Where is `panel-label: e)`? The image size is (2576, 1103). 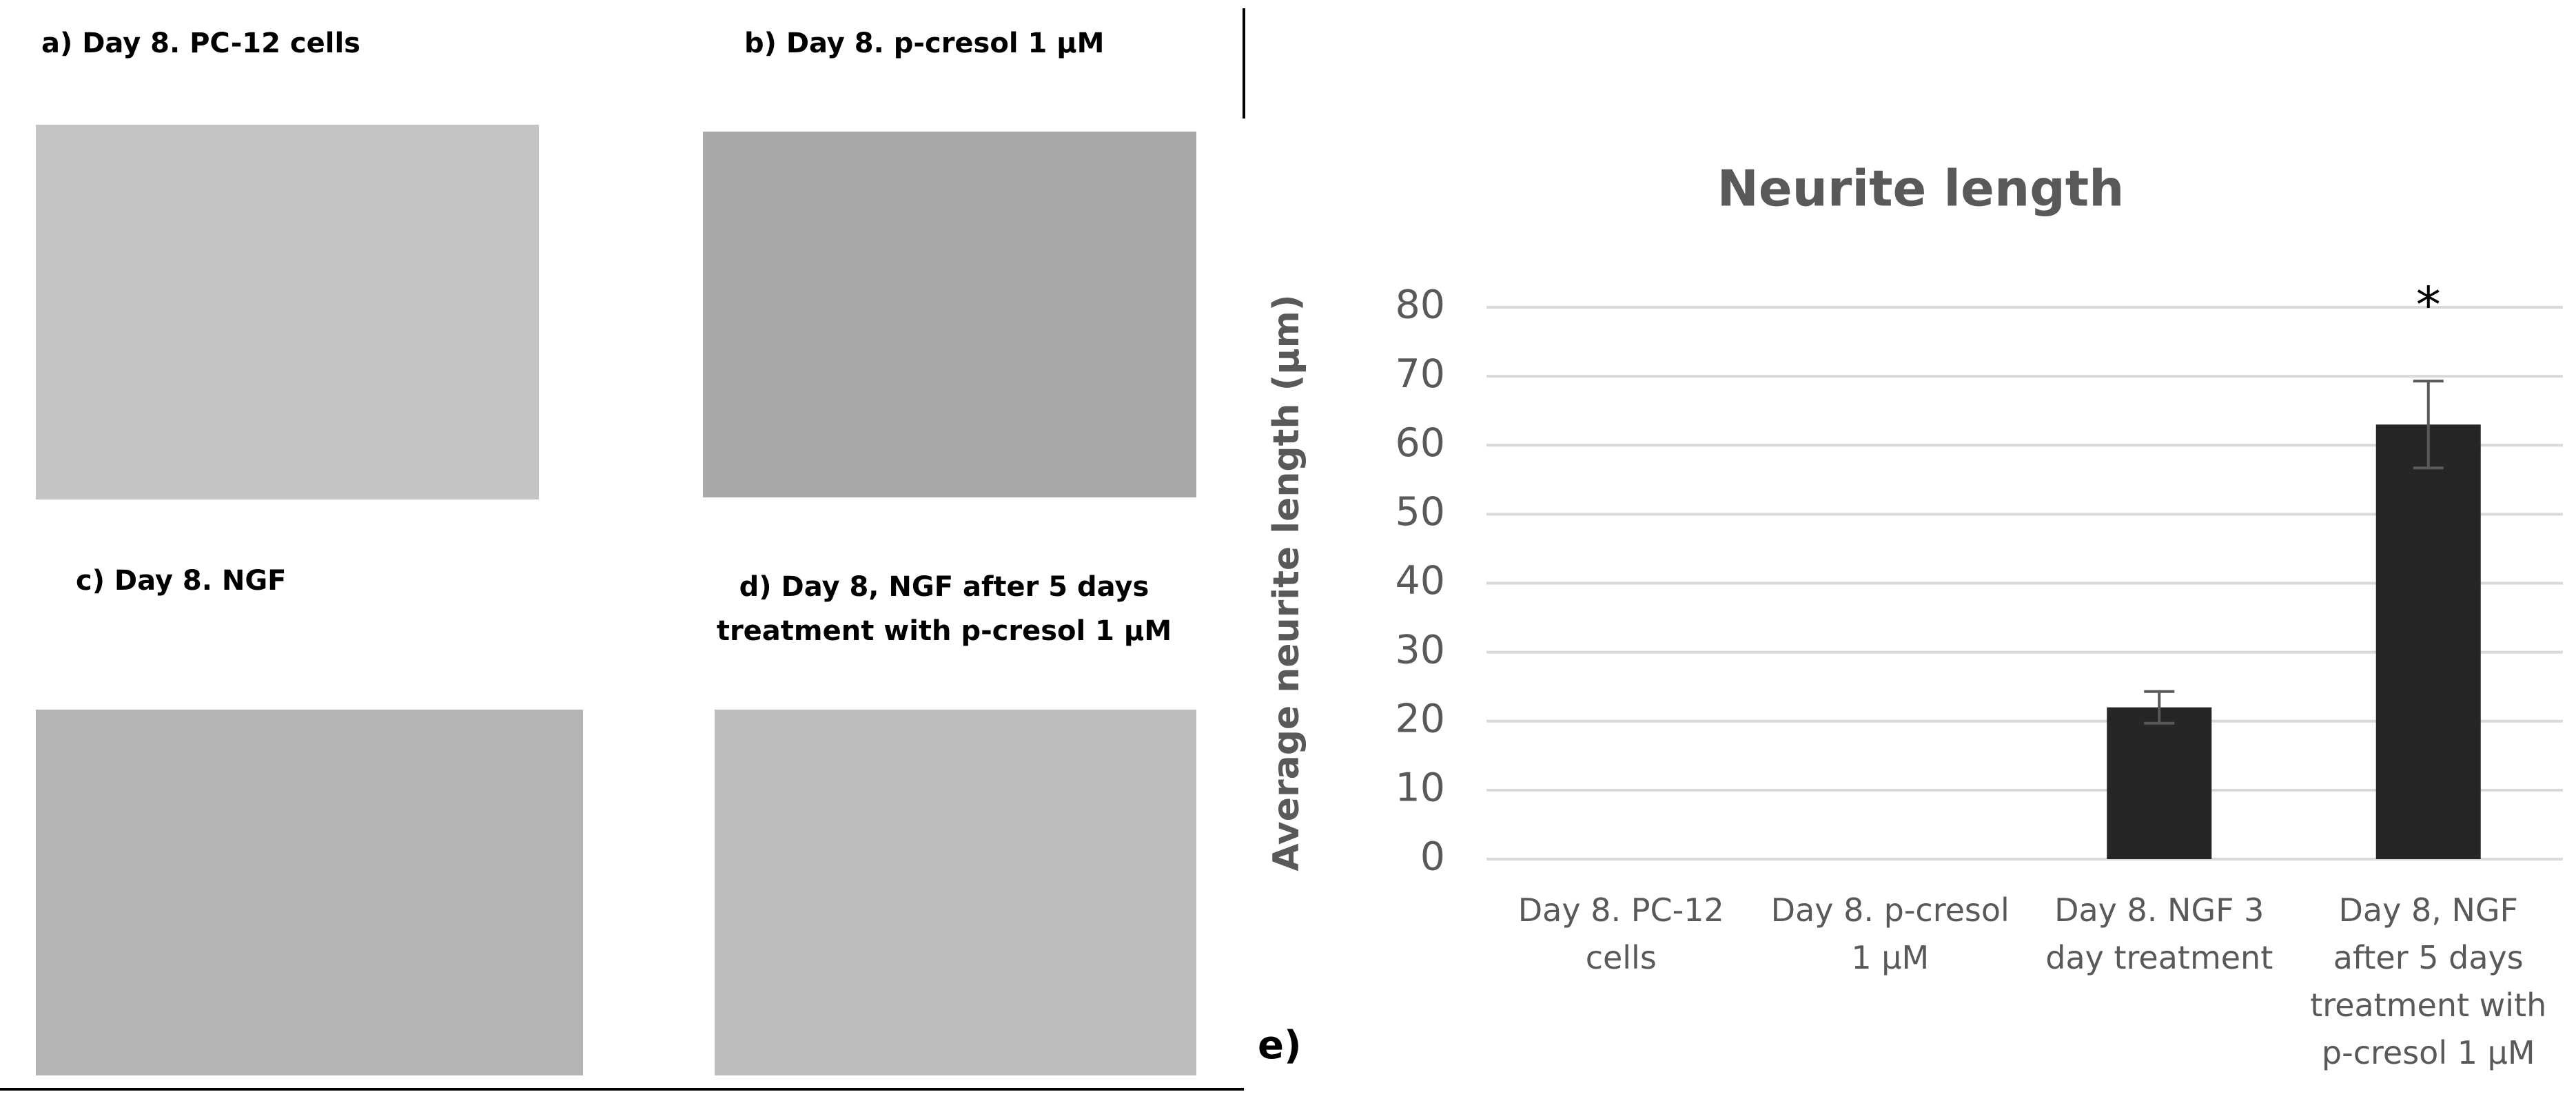
panel-label: e) is located at coordinates (1280, 1045).